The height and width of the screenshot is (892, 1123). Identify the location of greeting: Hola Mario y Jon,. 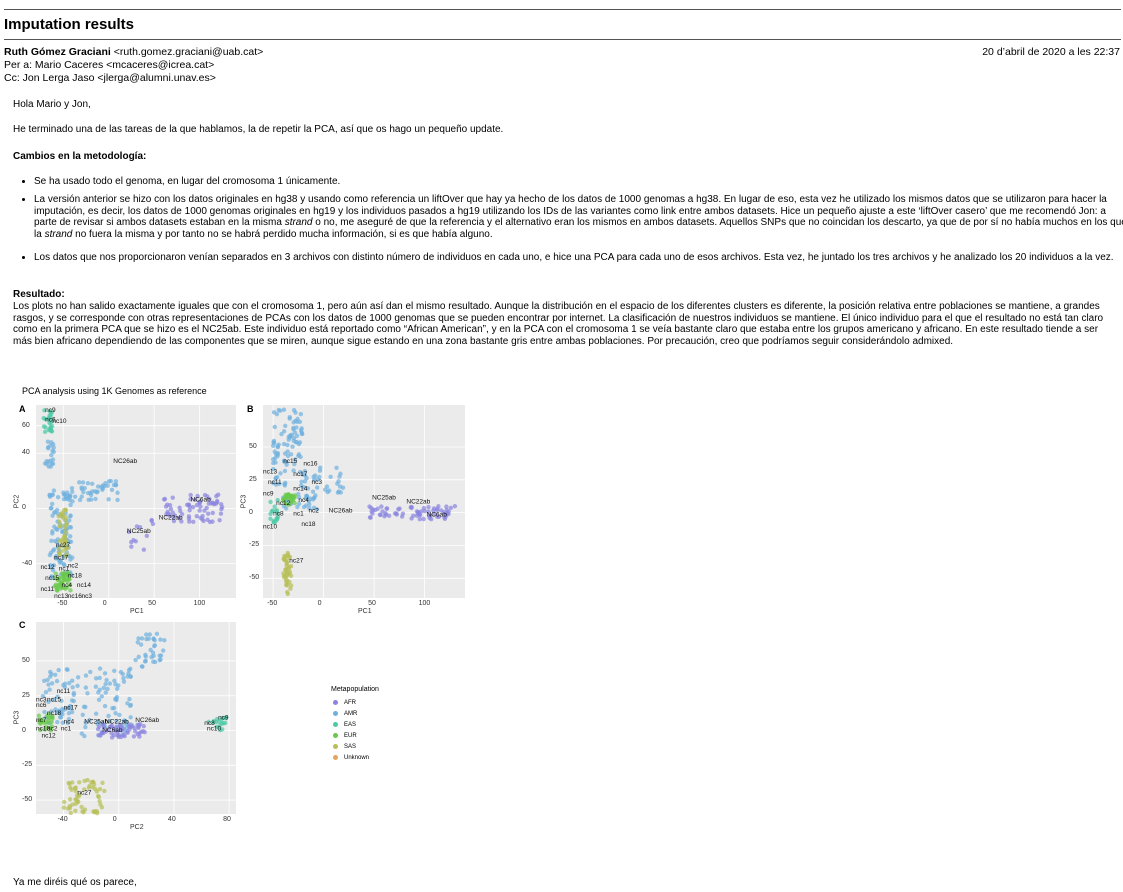
(52, 104).